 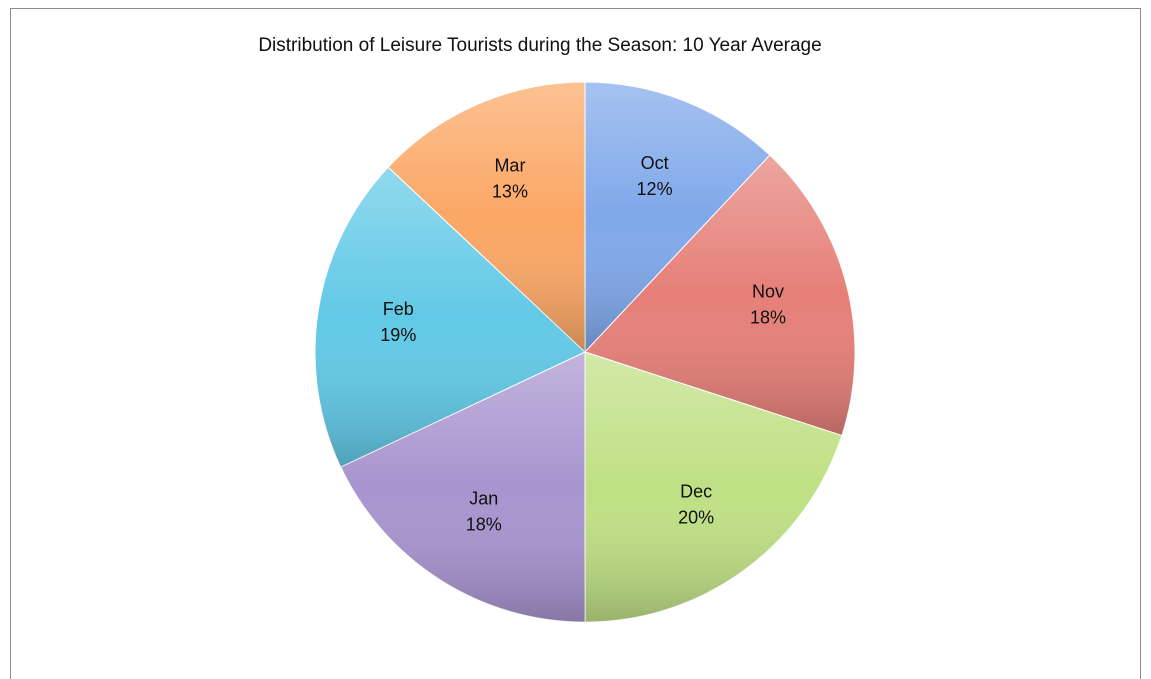 I want to click on slice-label: Mar, so click(x=509, y=165).